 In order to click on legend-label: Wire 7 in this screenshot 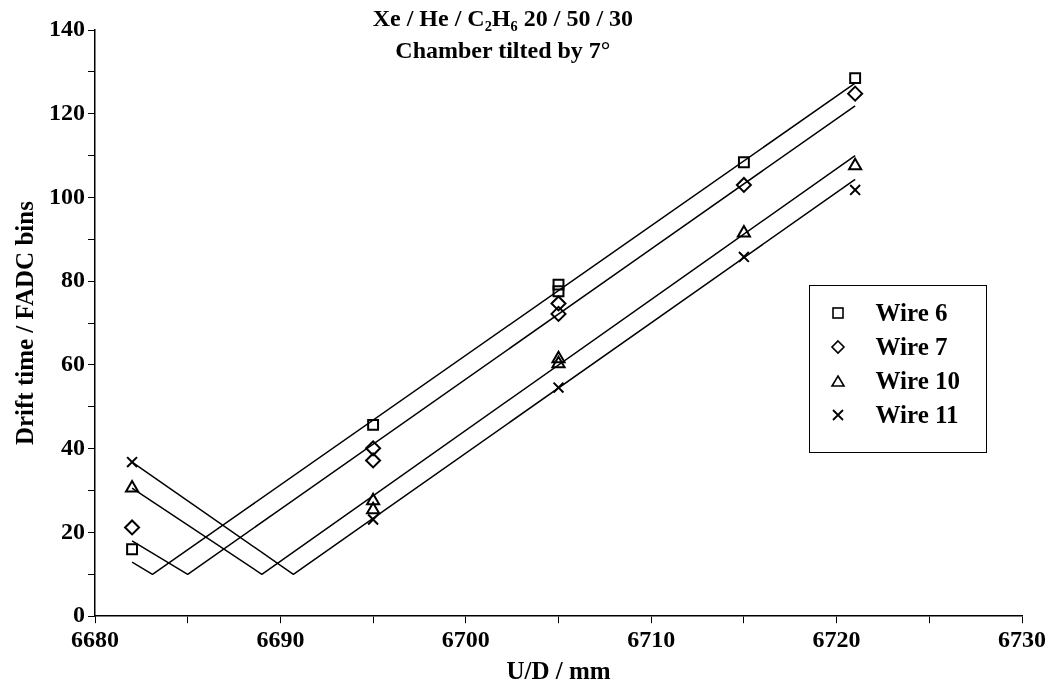, I will do `click(911, 347)`.